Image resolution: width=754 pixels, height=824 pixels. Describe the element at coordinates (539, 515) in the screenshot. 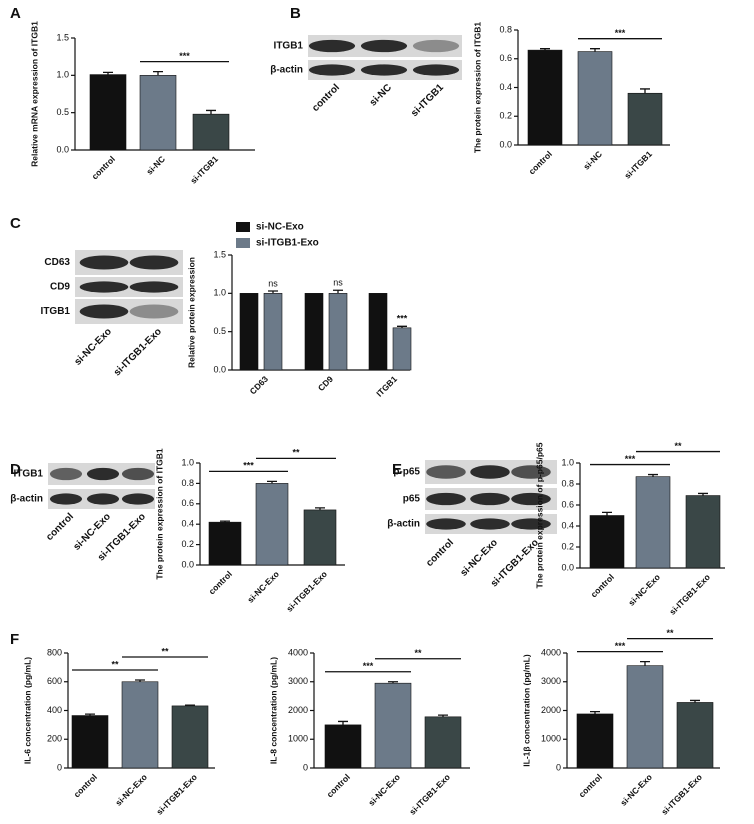

I see `y-axis-label: The protein expression of p-p65/p65` at that location.